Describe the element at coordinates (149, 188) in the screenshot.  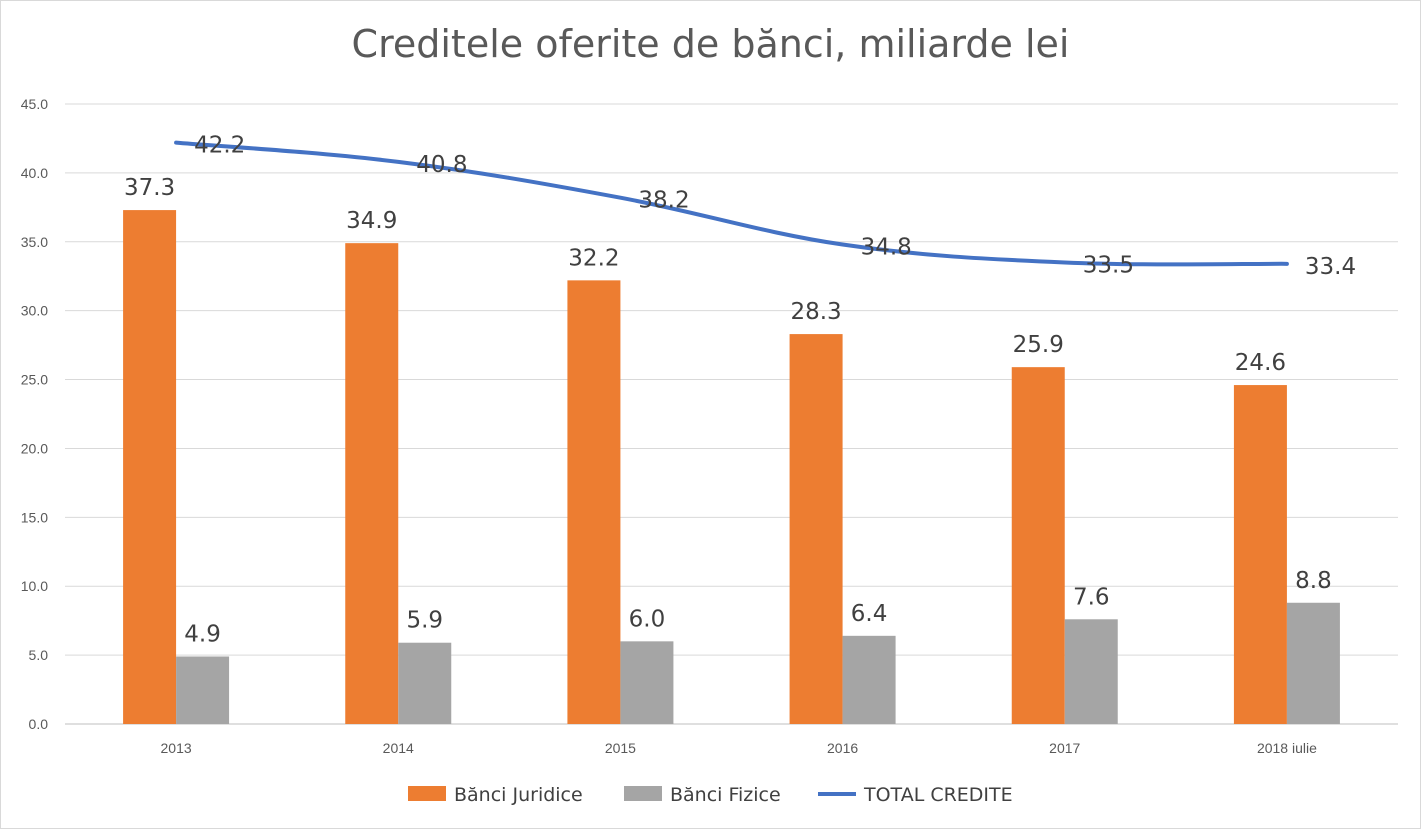
I see `bar-data-label: 37.3` at that location.